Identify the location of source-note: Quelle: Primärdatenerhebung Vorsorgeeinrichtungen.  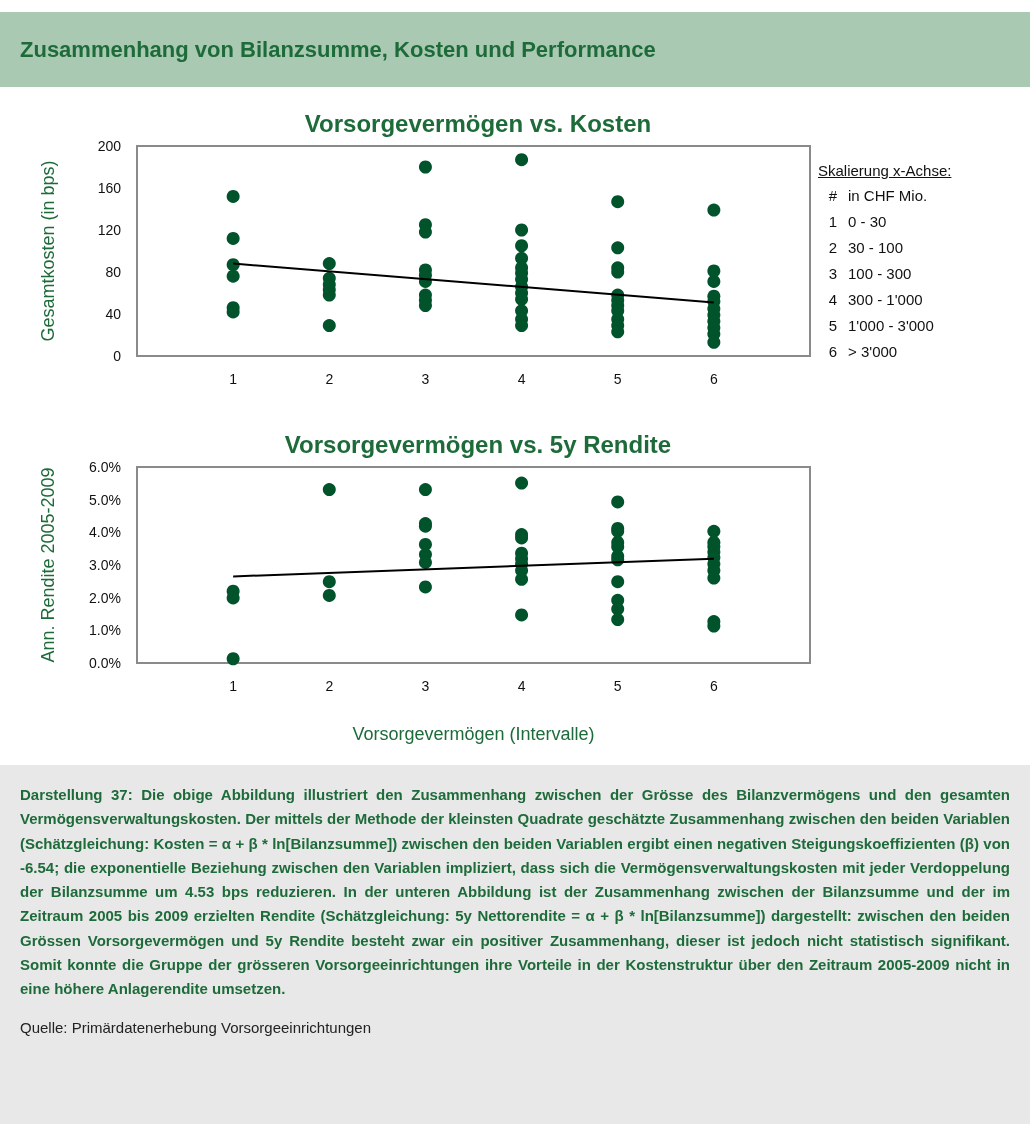
(196, 1027).